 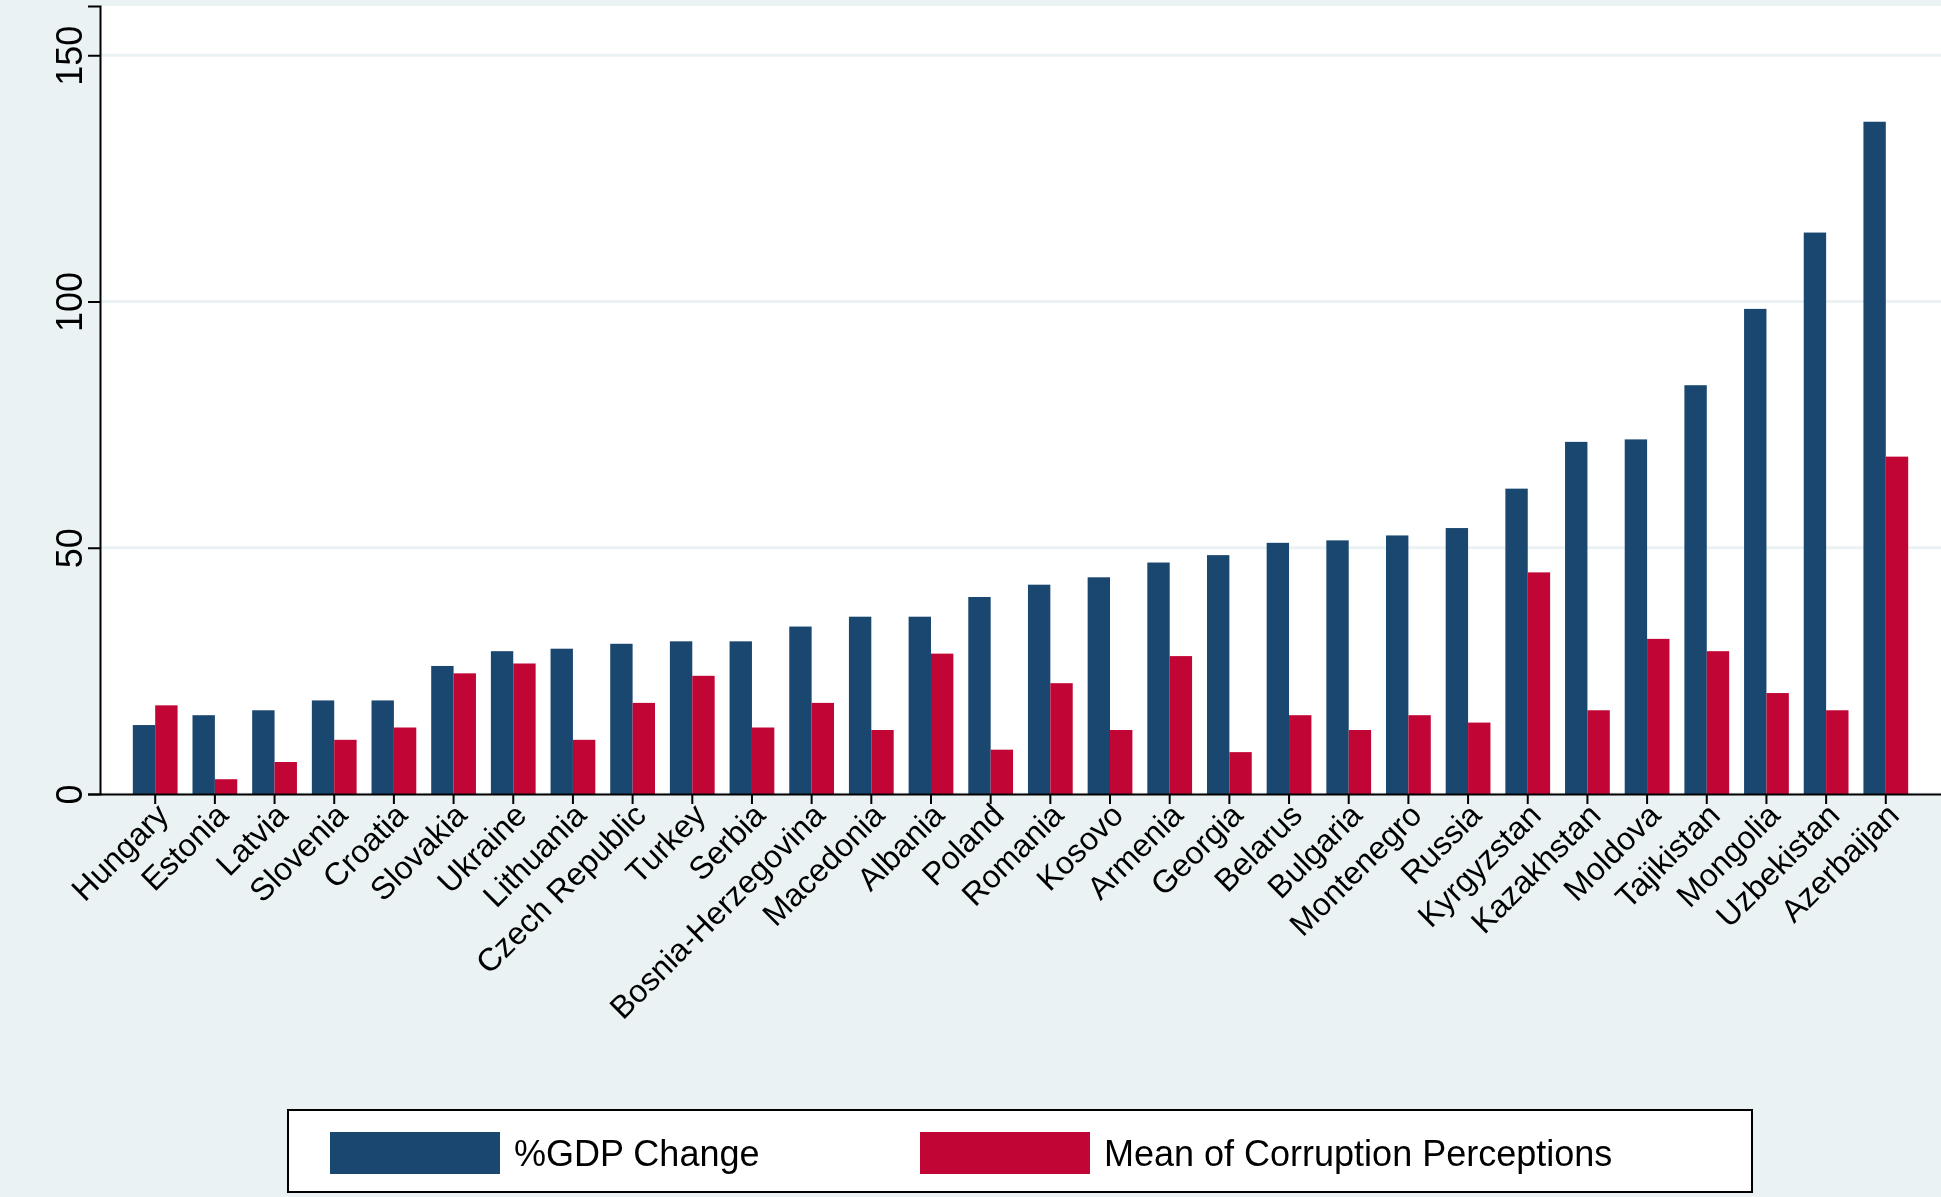 I want to click on y-tick-label: 100, so click(x=69, y=302).